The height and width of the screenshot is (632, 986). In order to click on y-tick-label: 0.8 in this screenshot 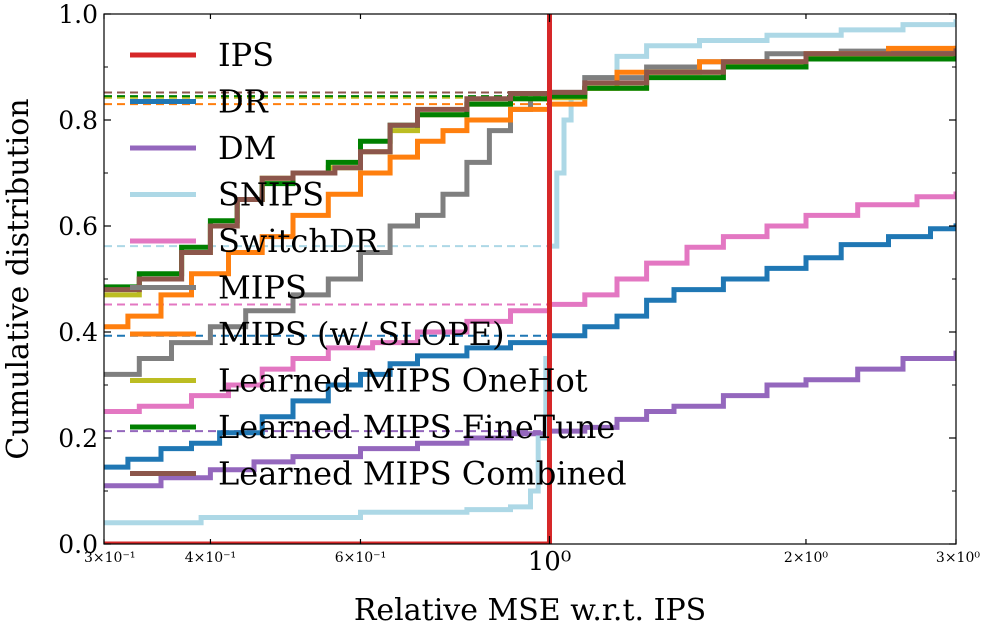, I will do `click(78, 120)`.